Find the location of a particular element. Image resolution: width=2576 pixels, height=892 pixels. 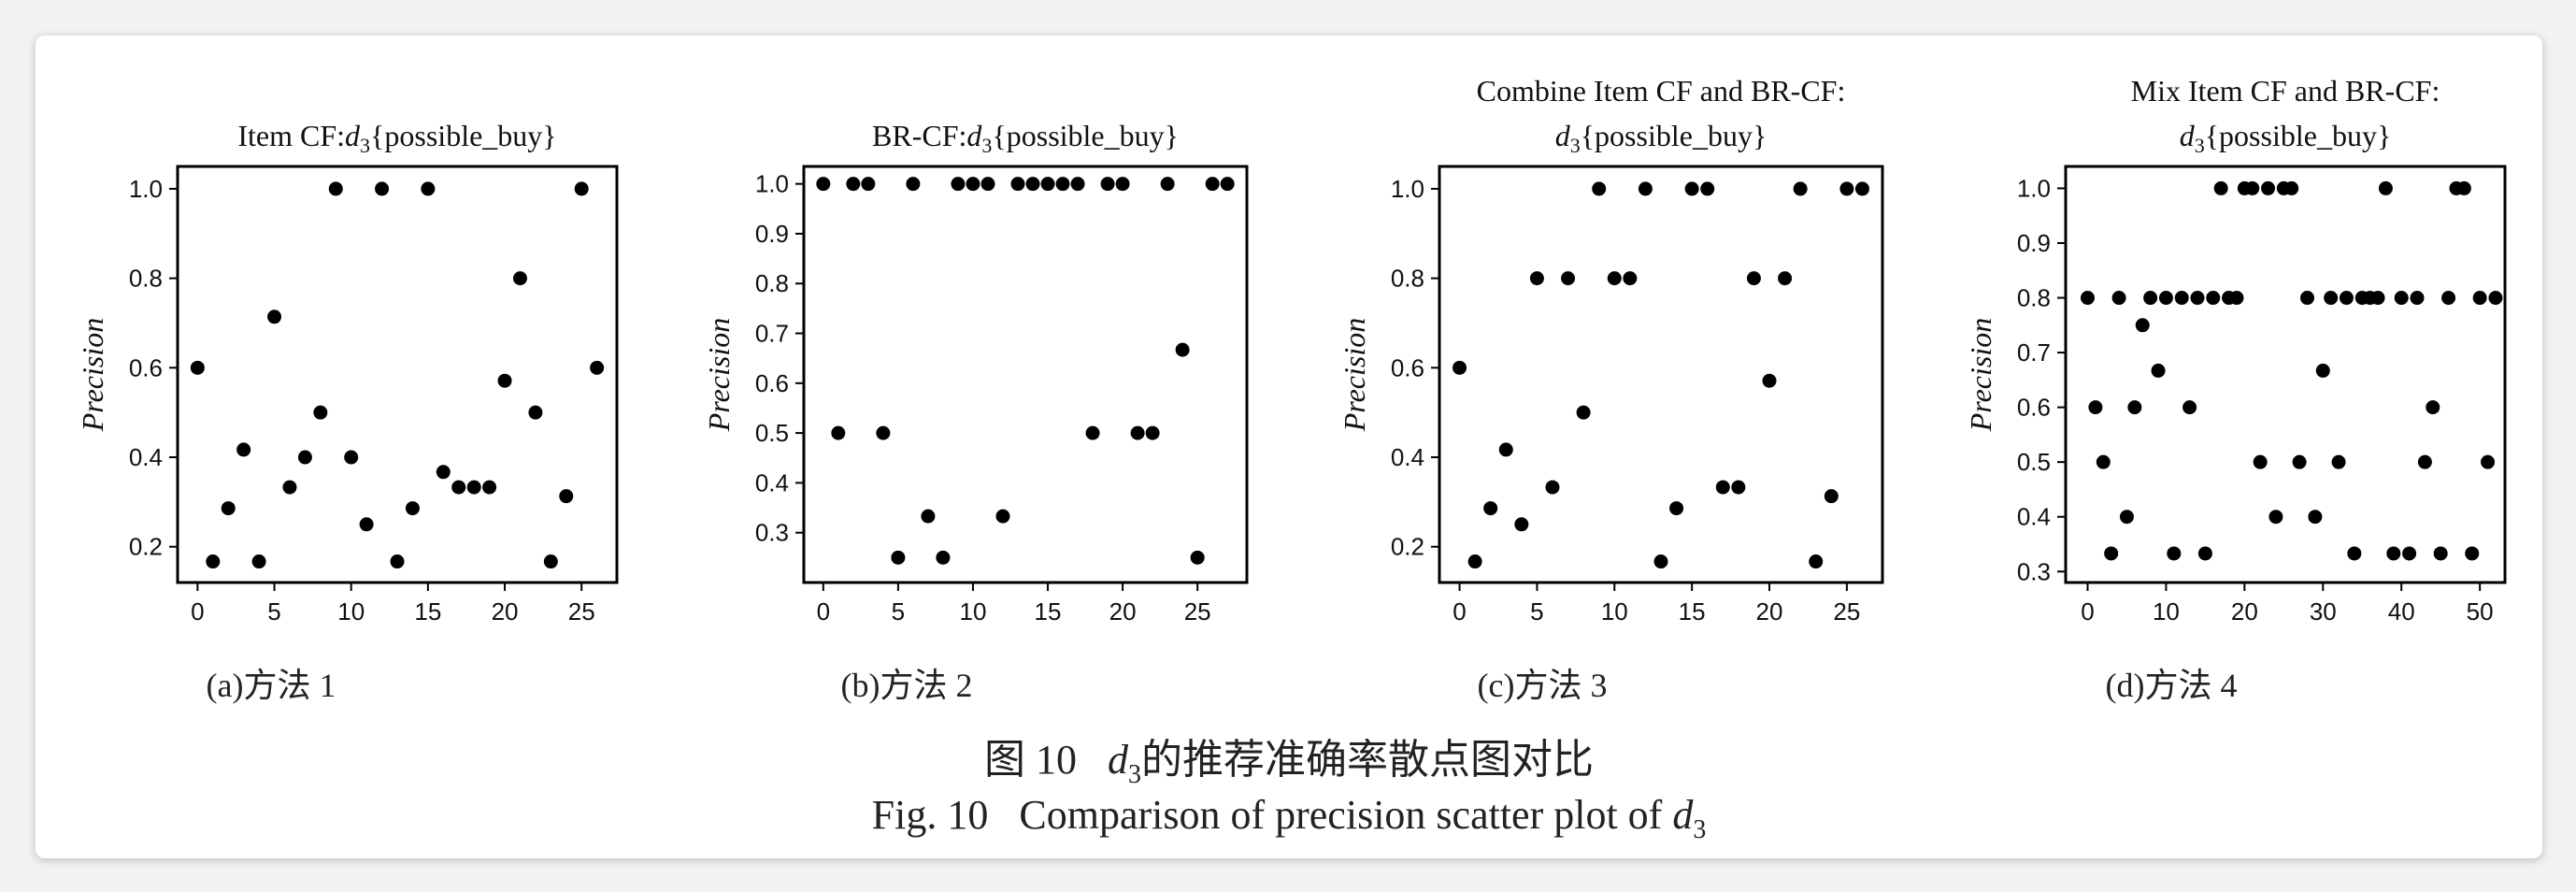

y-axis-label: Precision is located at coordinates (1354, 375).